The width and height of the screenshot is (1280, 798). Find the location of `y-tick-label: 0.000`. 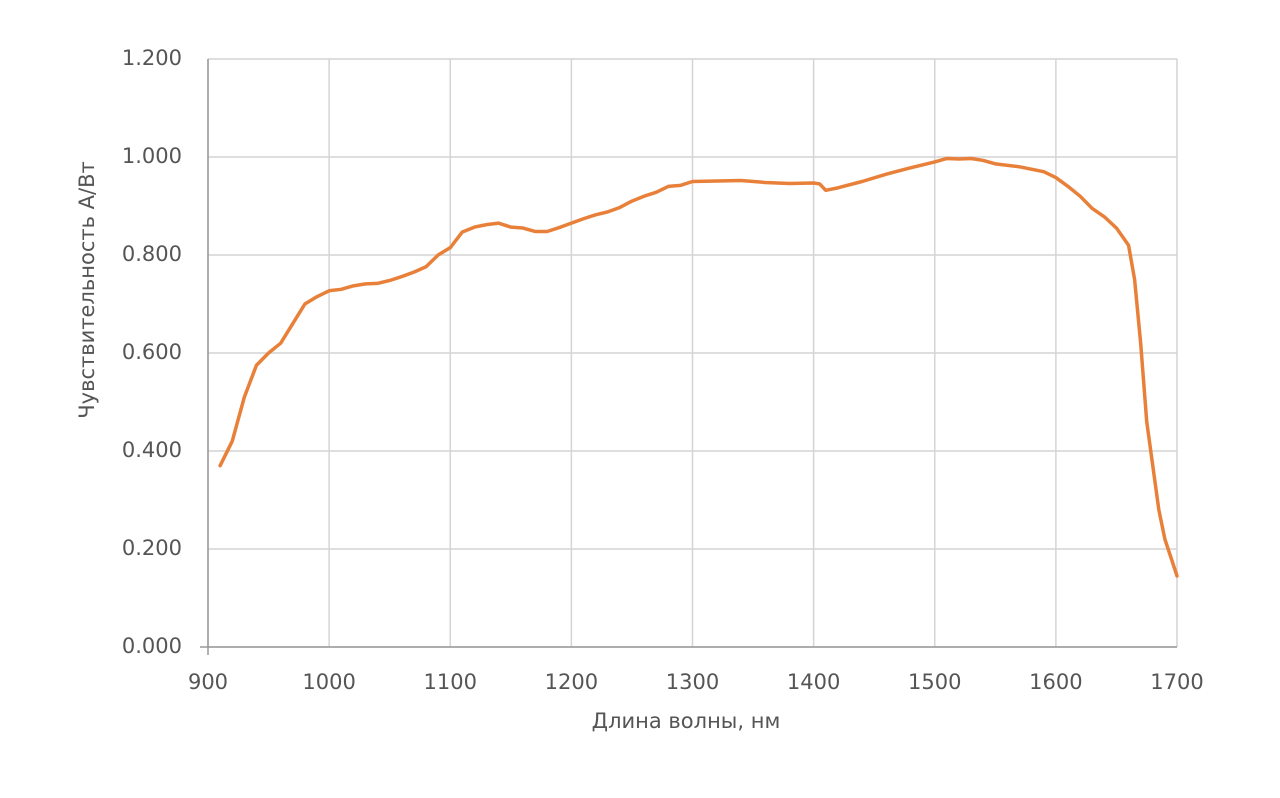

y-tick-label: 0.000 is located at coordinates (152, 646).